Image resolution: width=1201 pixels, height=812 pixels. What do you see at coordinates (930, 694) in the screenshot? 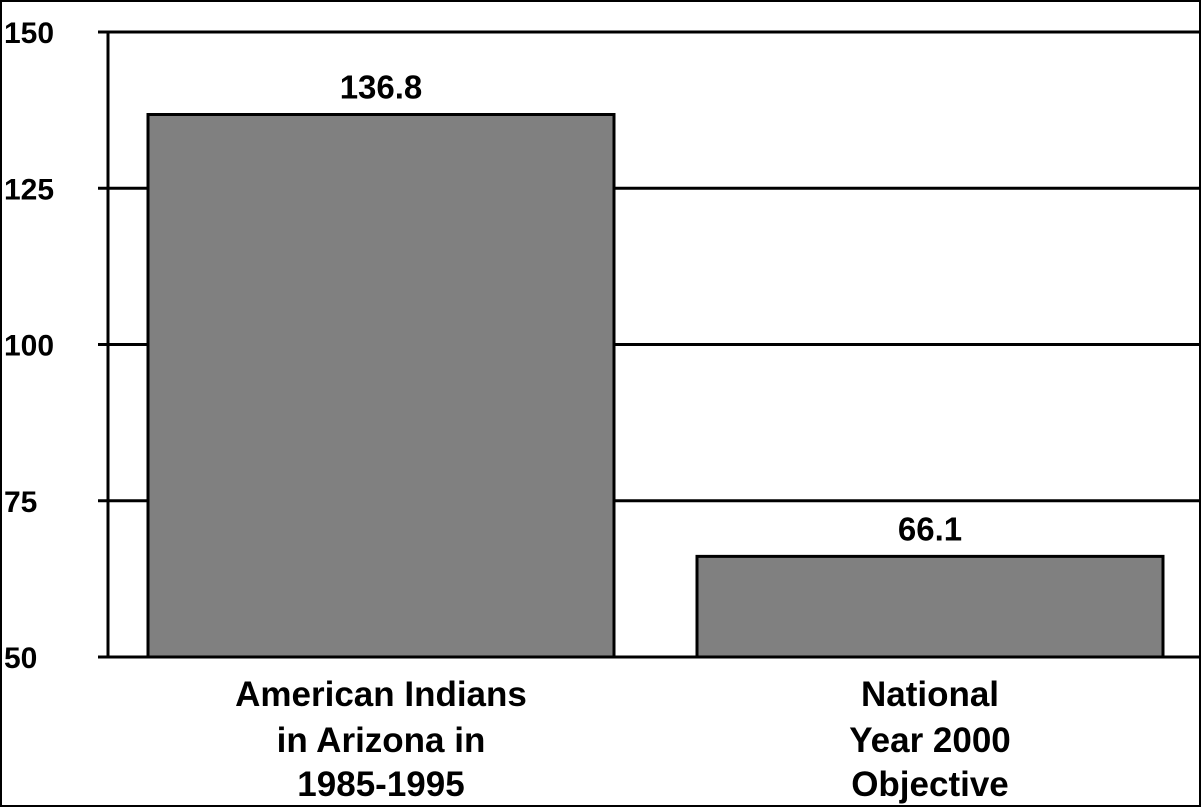
I see `x-tick-label: National` at bounding box center [930, 694].